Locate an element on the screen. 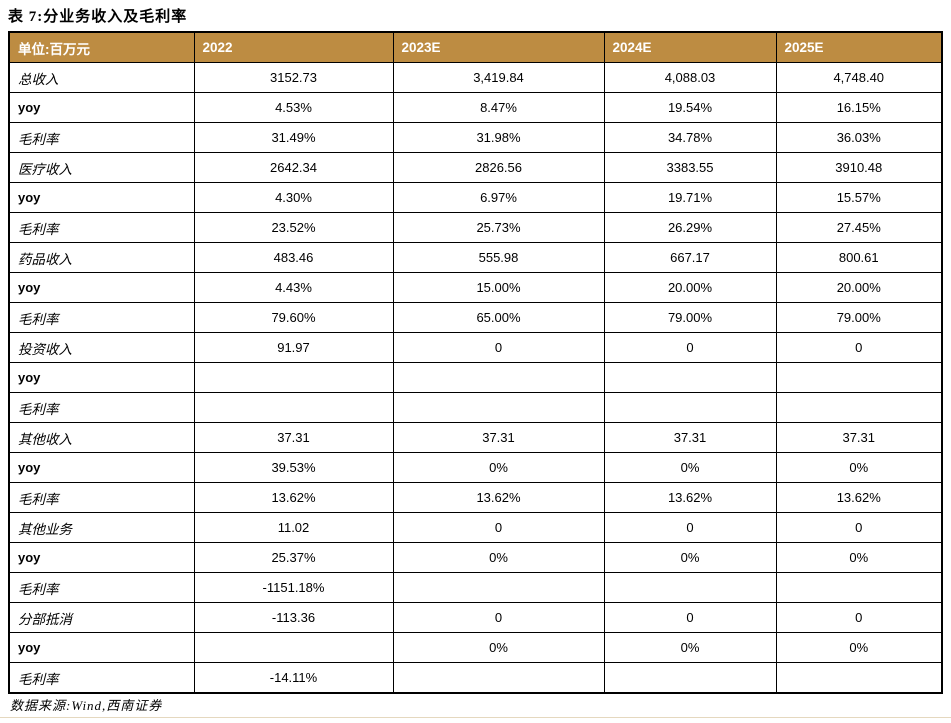 The width and height of the screenshot is (951, 723). cell-value: -1151.18% is located at coordinates (293, 587).